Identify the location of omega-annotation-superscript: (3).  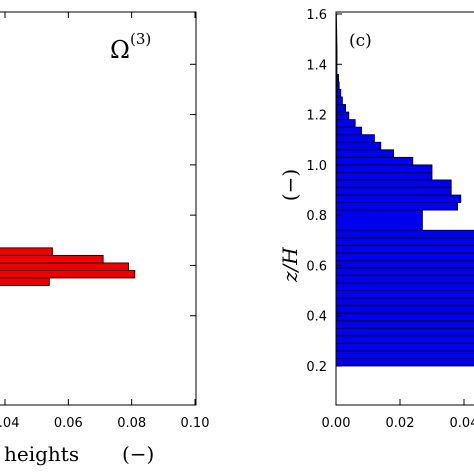
(140, 39).